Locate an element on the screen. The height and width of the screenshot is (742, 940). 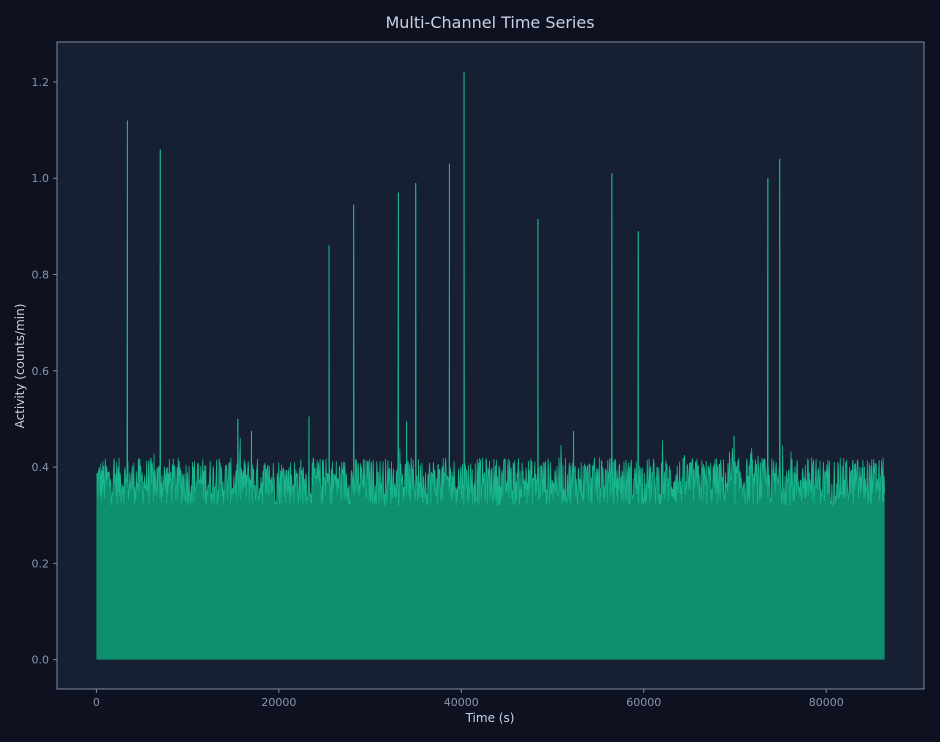
y-tick-label: 1.0 is located at coordinates (41, 178).